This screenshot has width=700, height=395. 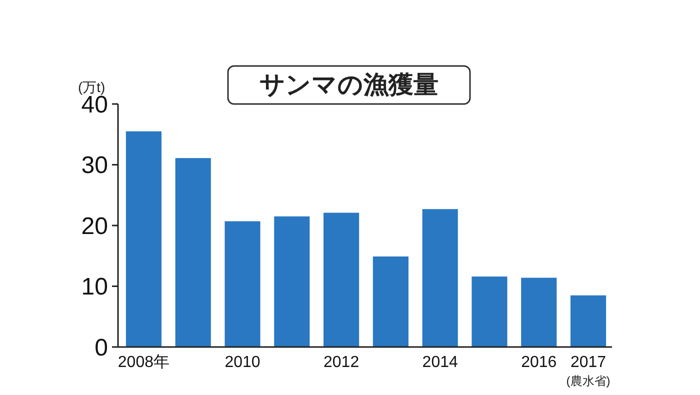 I want to click on x-tick-label: 2017, so click(x=588, y=362).